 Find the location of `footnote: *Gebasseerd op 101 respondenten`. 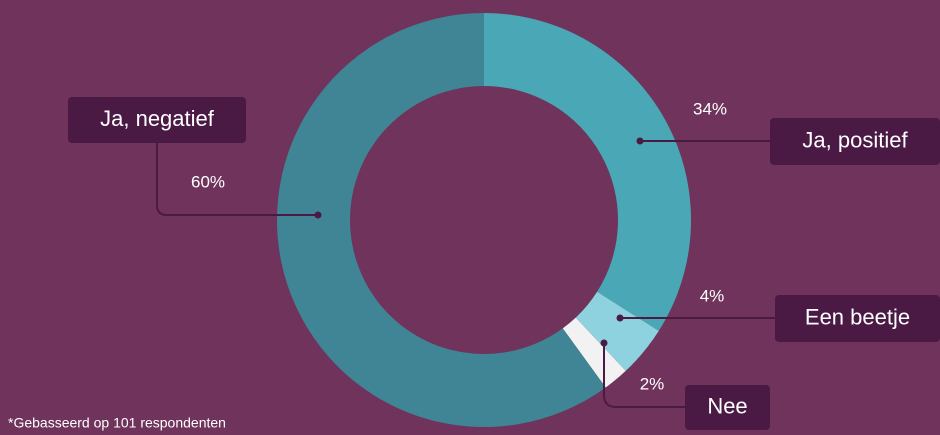

footnote: *Gebasseerd op 101 respondenten is located at coordinates (117, 423).